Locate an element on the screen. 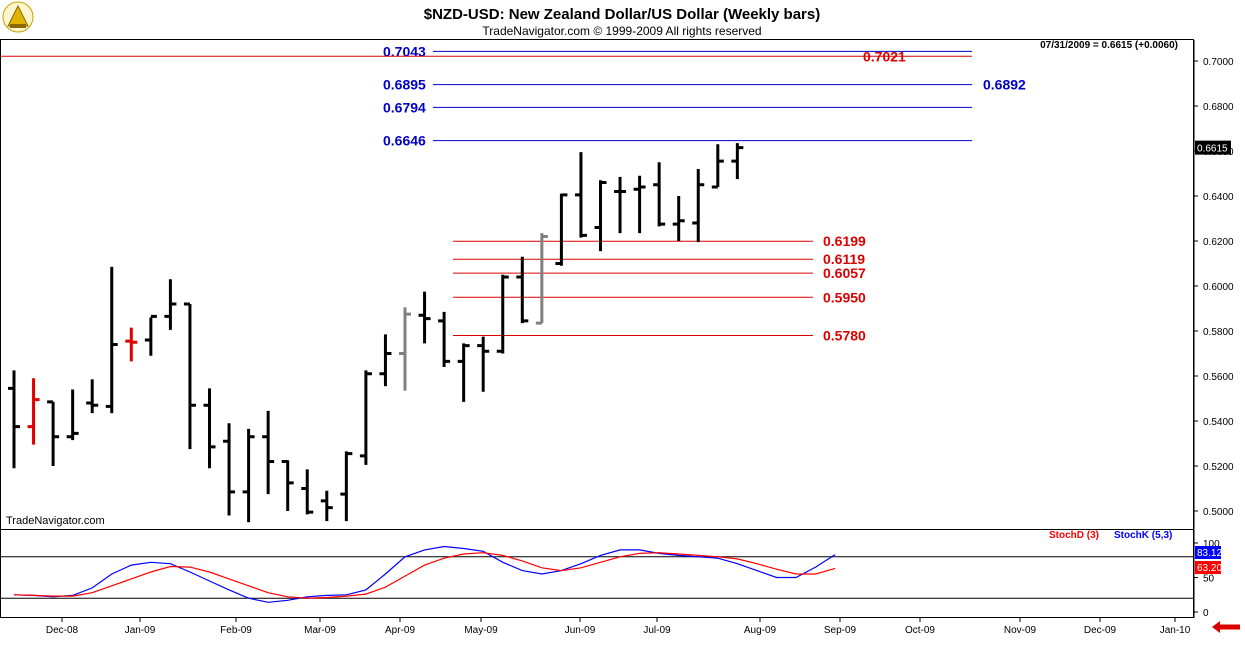 Image resolution: width=1245 pixels, height=645 pixels. stochk-value-box is located at coordinates (1208, 552).